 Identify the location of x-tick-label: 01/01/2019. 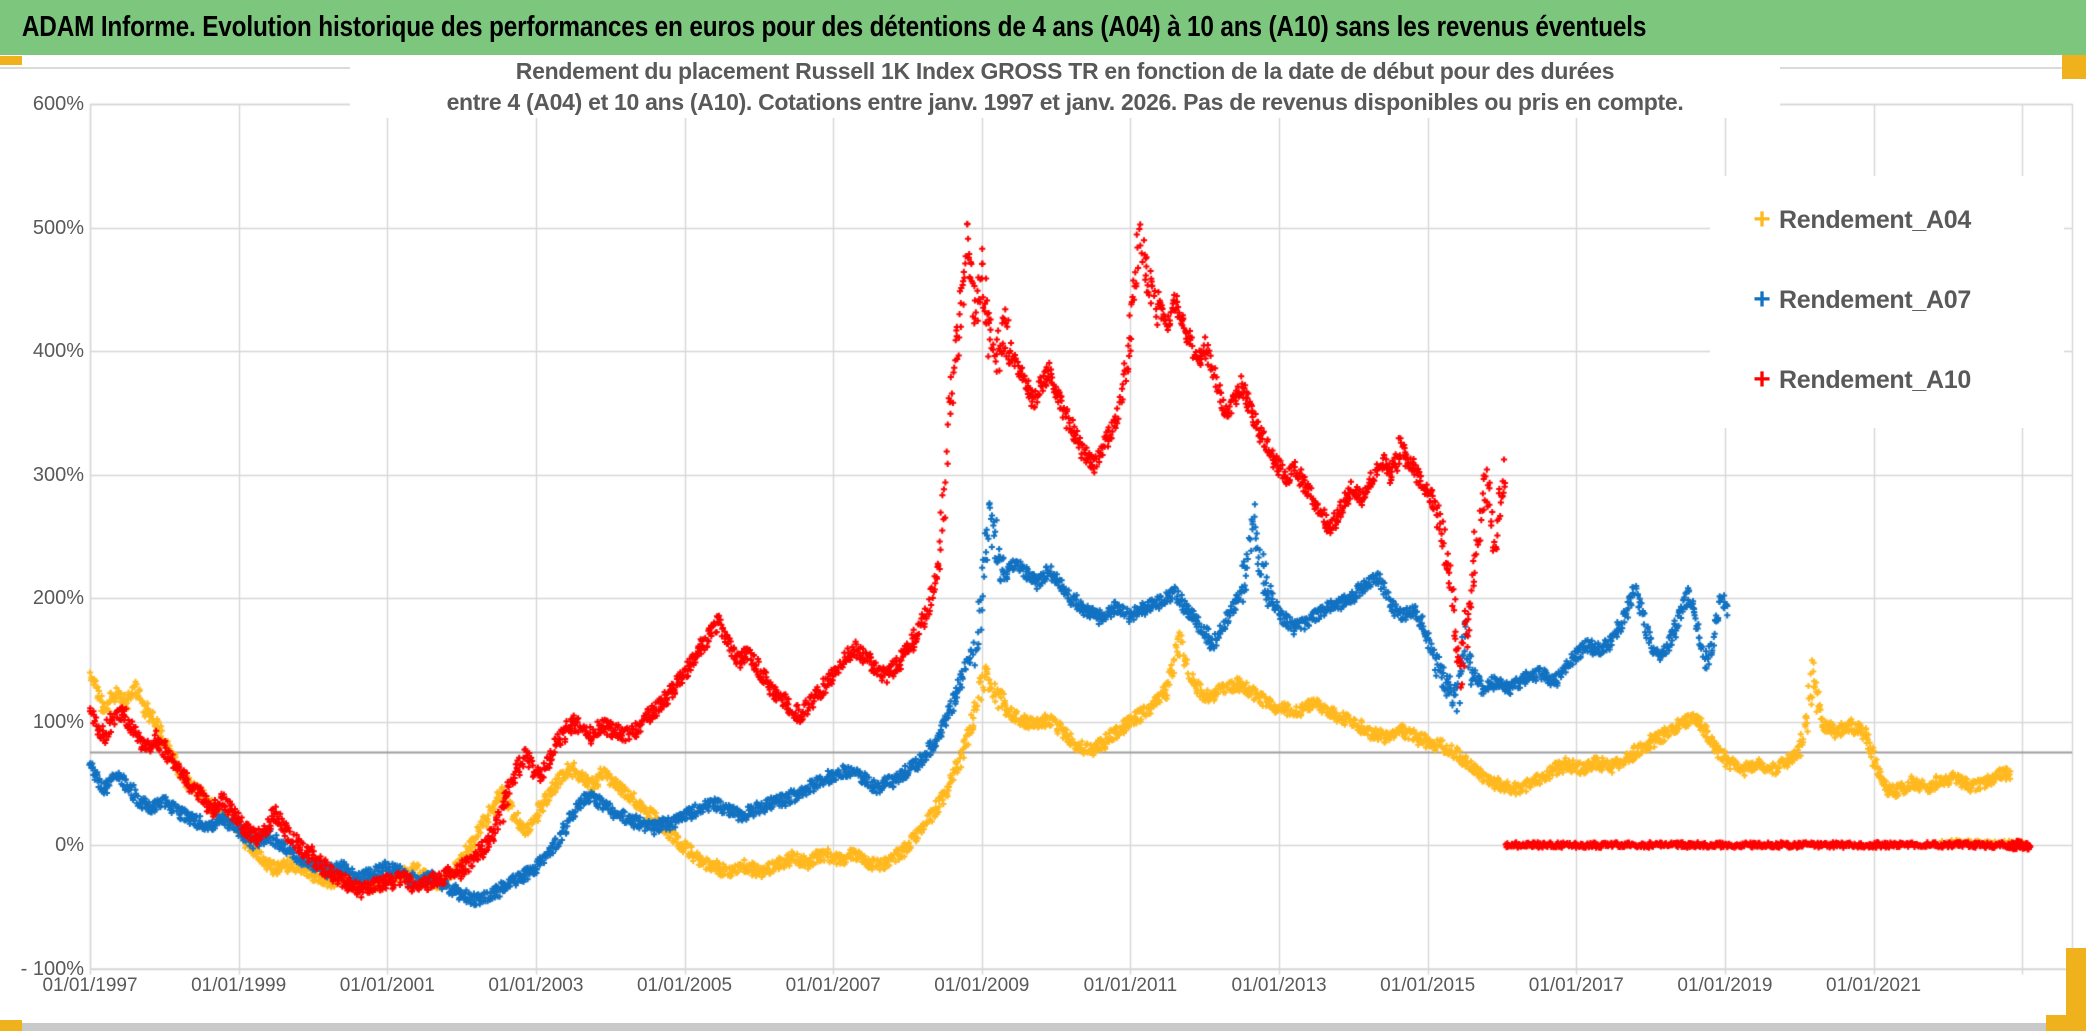
(1725, 985).